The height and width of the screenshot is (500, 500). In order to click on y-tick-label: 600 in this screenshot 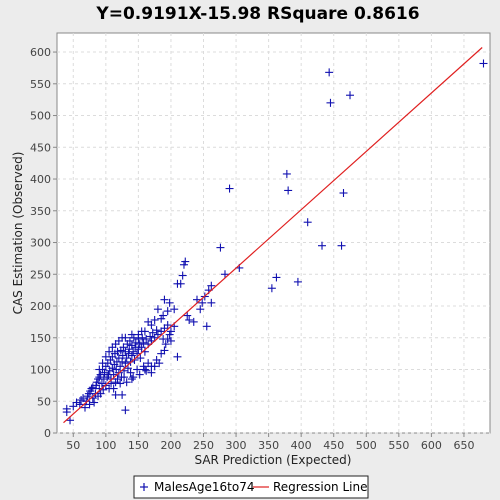, I will do `click(40, 52)`.